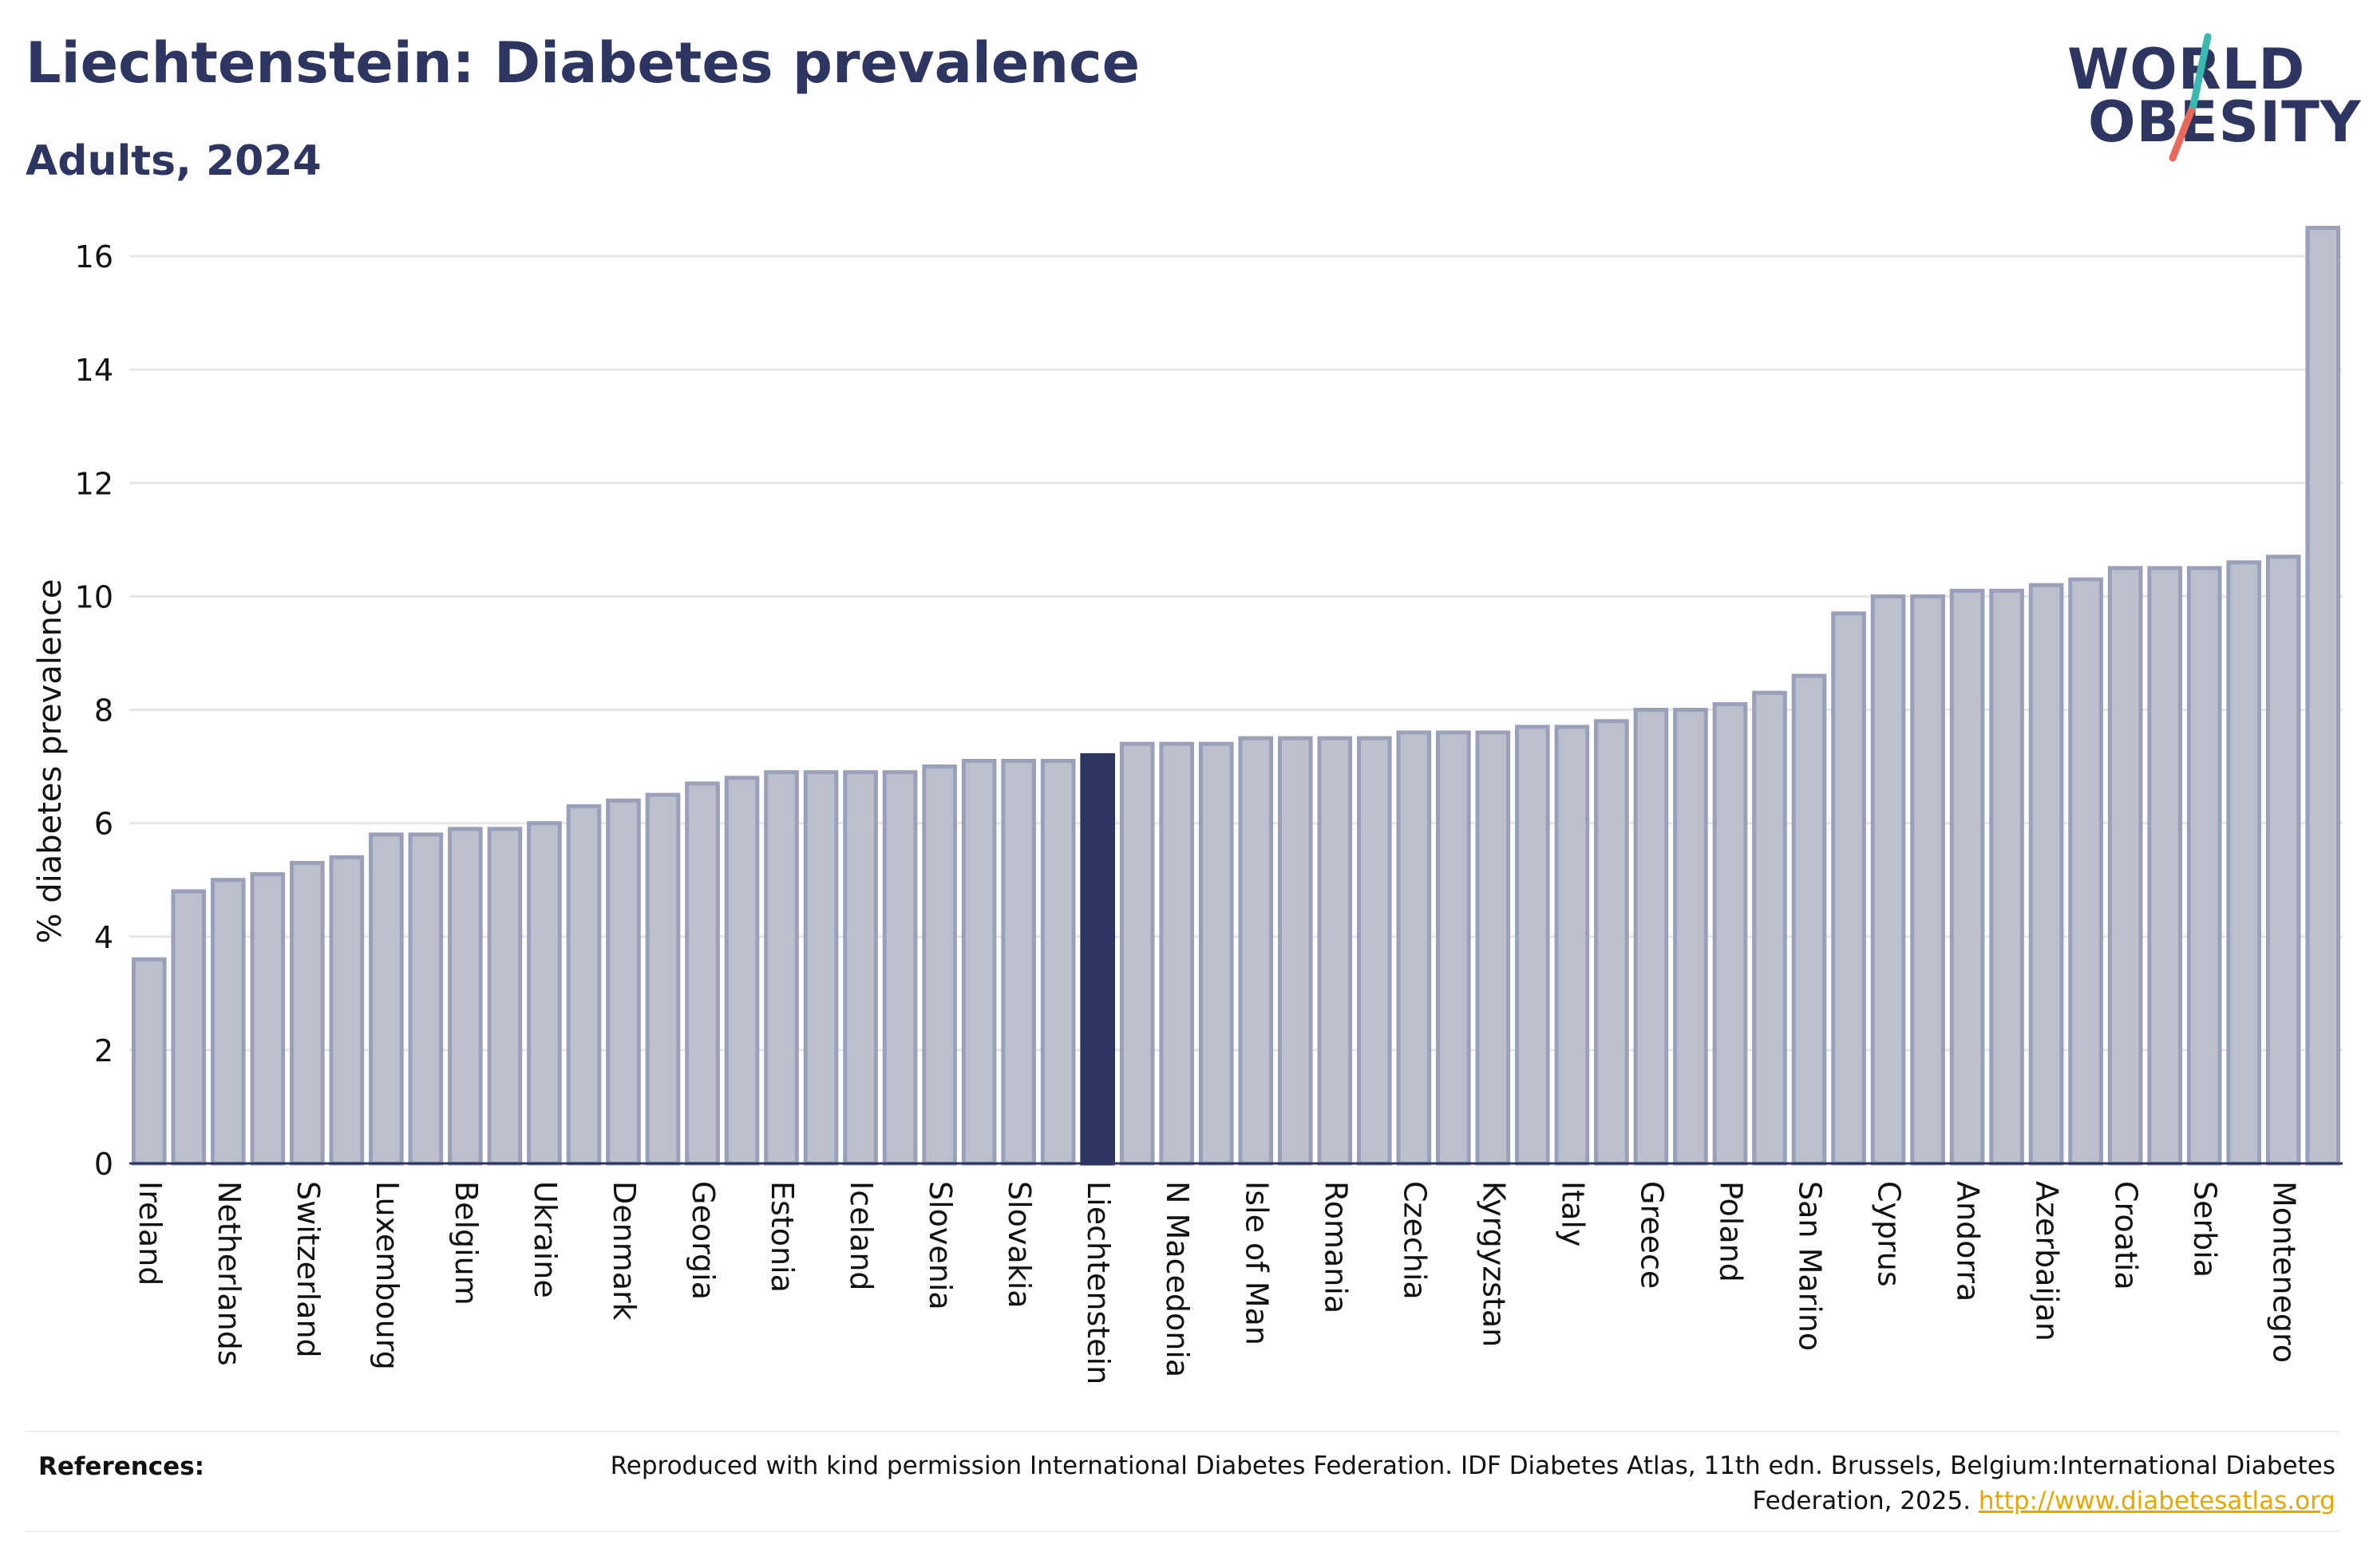 The height and width of the screenshot is (1568, 2361). I want to click on x-tick-label: Slovakia, so click(1019, 1245).